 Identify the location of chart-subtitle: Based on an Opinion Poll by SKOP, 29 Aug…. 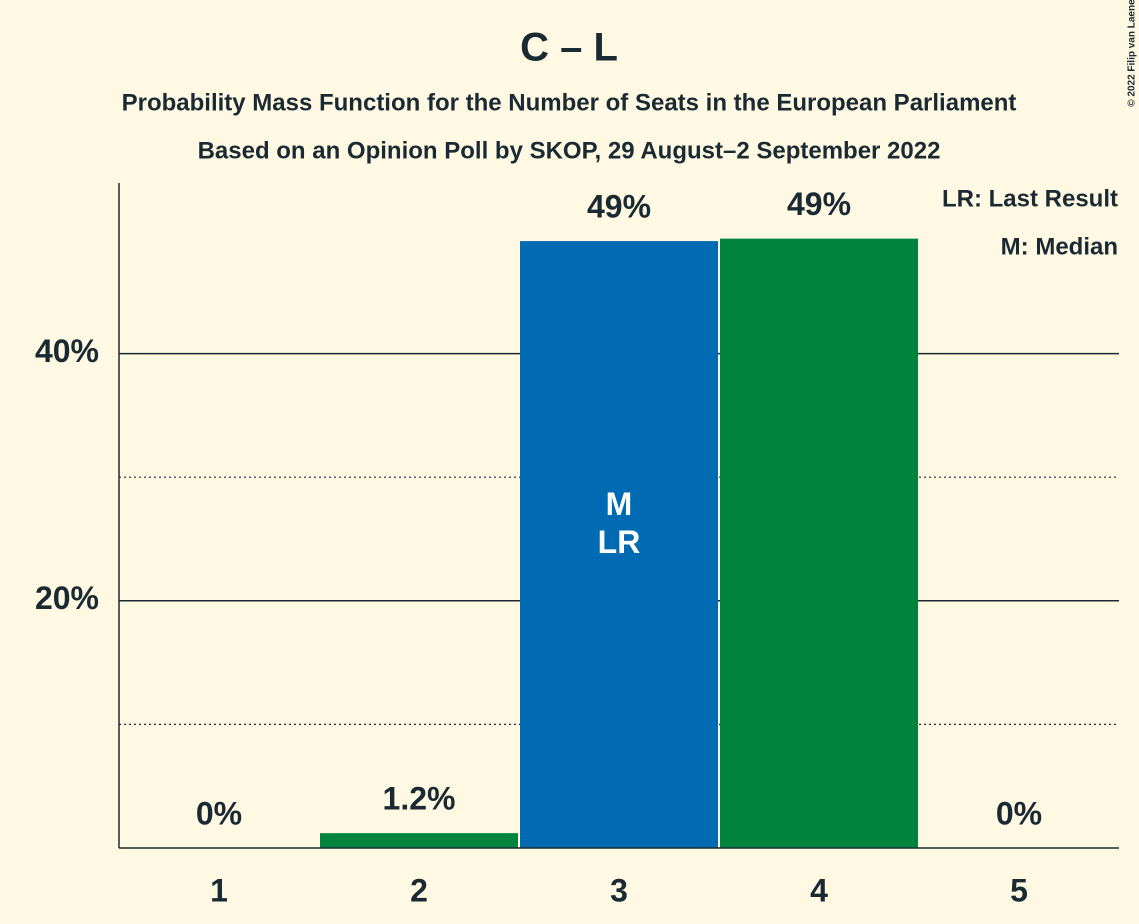
(569, 150).